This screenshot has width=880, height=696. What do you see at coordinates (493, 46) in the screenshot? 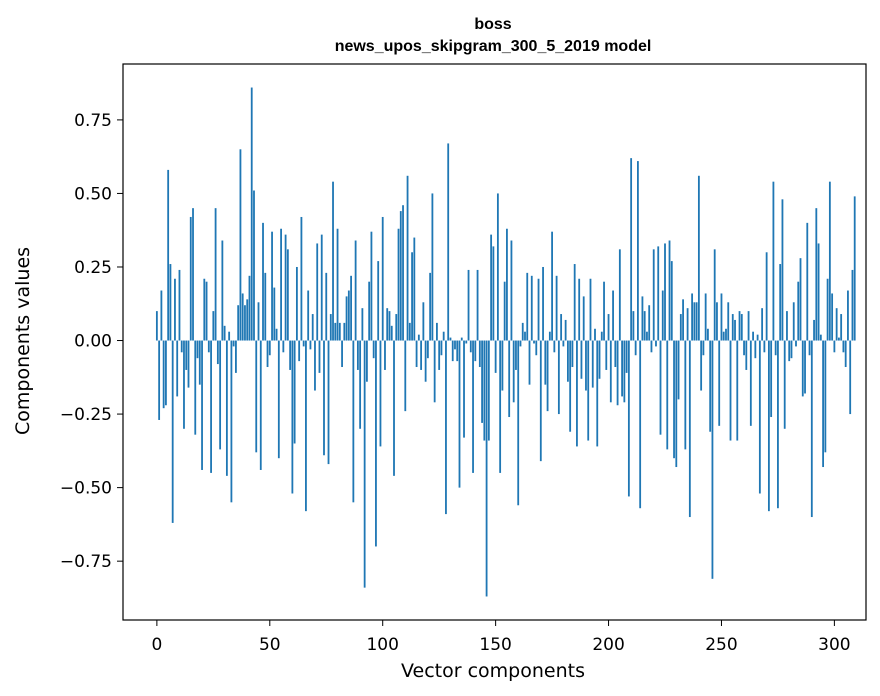
I see `chart-subtitle: news_upos_skipgram_300_5_2019 model` at bounding box center [493, 46].